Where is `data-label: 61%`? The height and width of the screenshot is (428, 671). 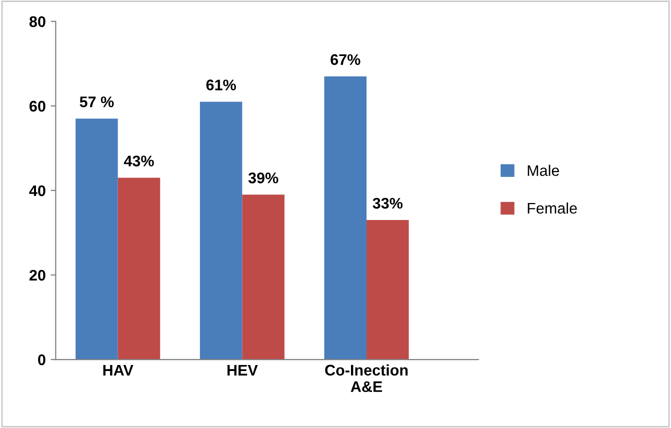 data-label: 61% is located at coordinates (221, 85).